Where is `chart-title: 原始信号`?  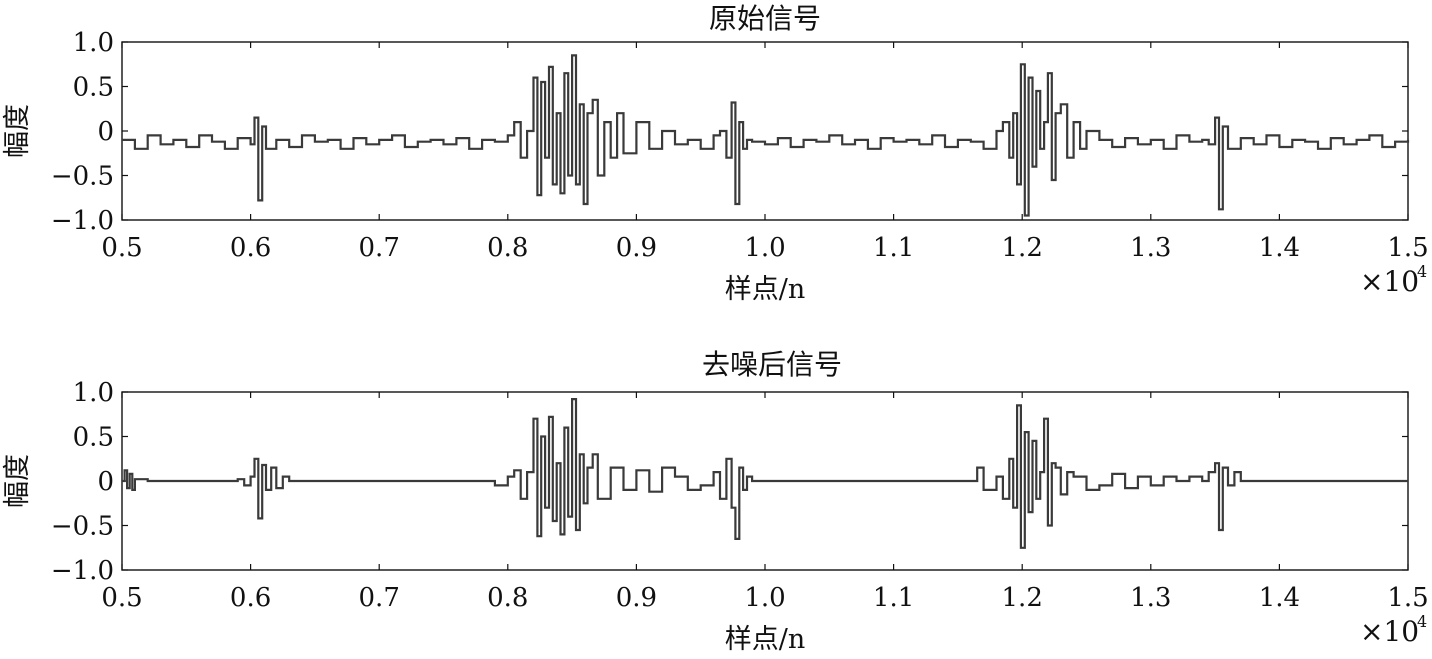
chart-title: 原始信号 is located at coordinates (765, 18).